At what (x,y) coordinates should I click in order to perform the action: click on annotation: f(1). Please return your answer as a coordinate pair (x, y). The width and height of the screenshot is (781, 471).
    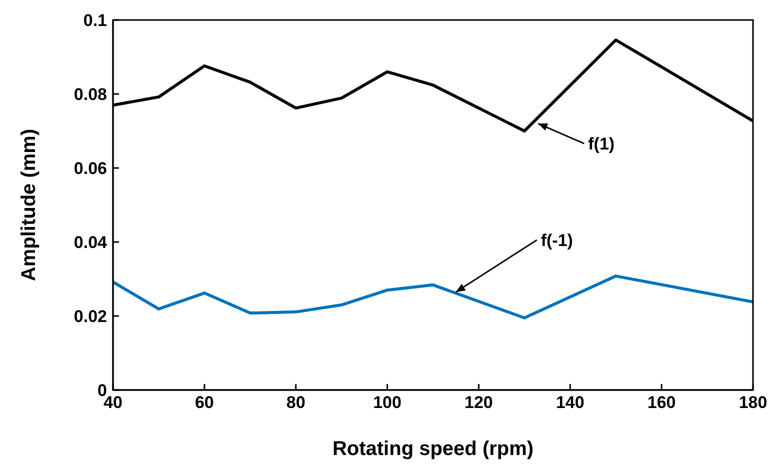
    Looking at the image, I should click on (601, 144).